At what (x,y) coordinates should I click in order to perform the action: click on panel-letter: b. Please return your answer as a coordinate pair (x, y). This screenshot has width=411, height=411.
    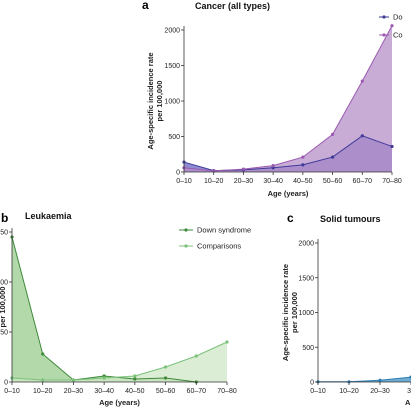
    Looking at the image, I should click on (4, 218).